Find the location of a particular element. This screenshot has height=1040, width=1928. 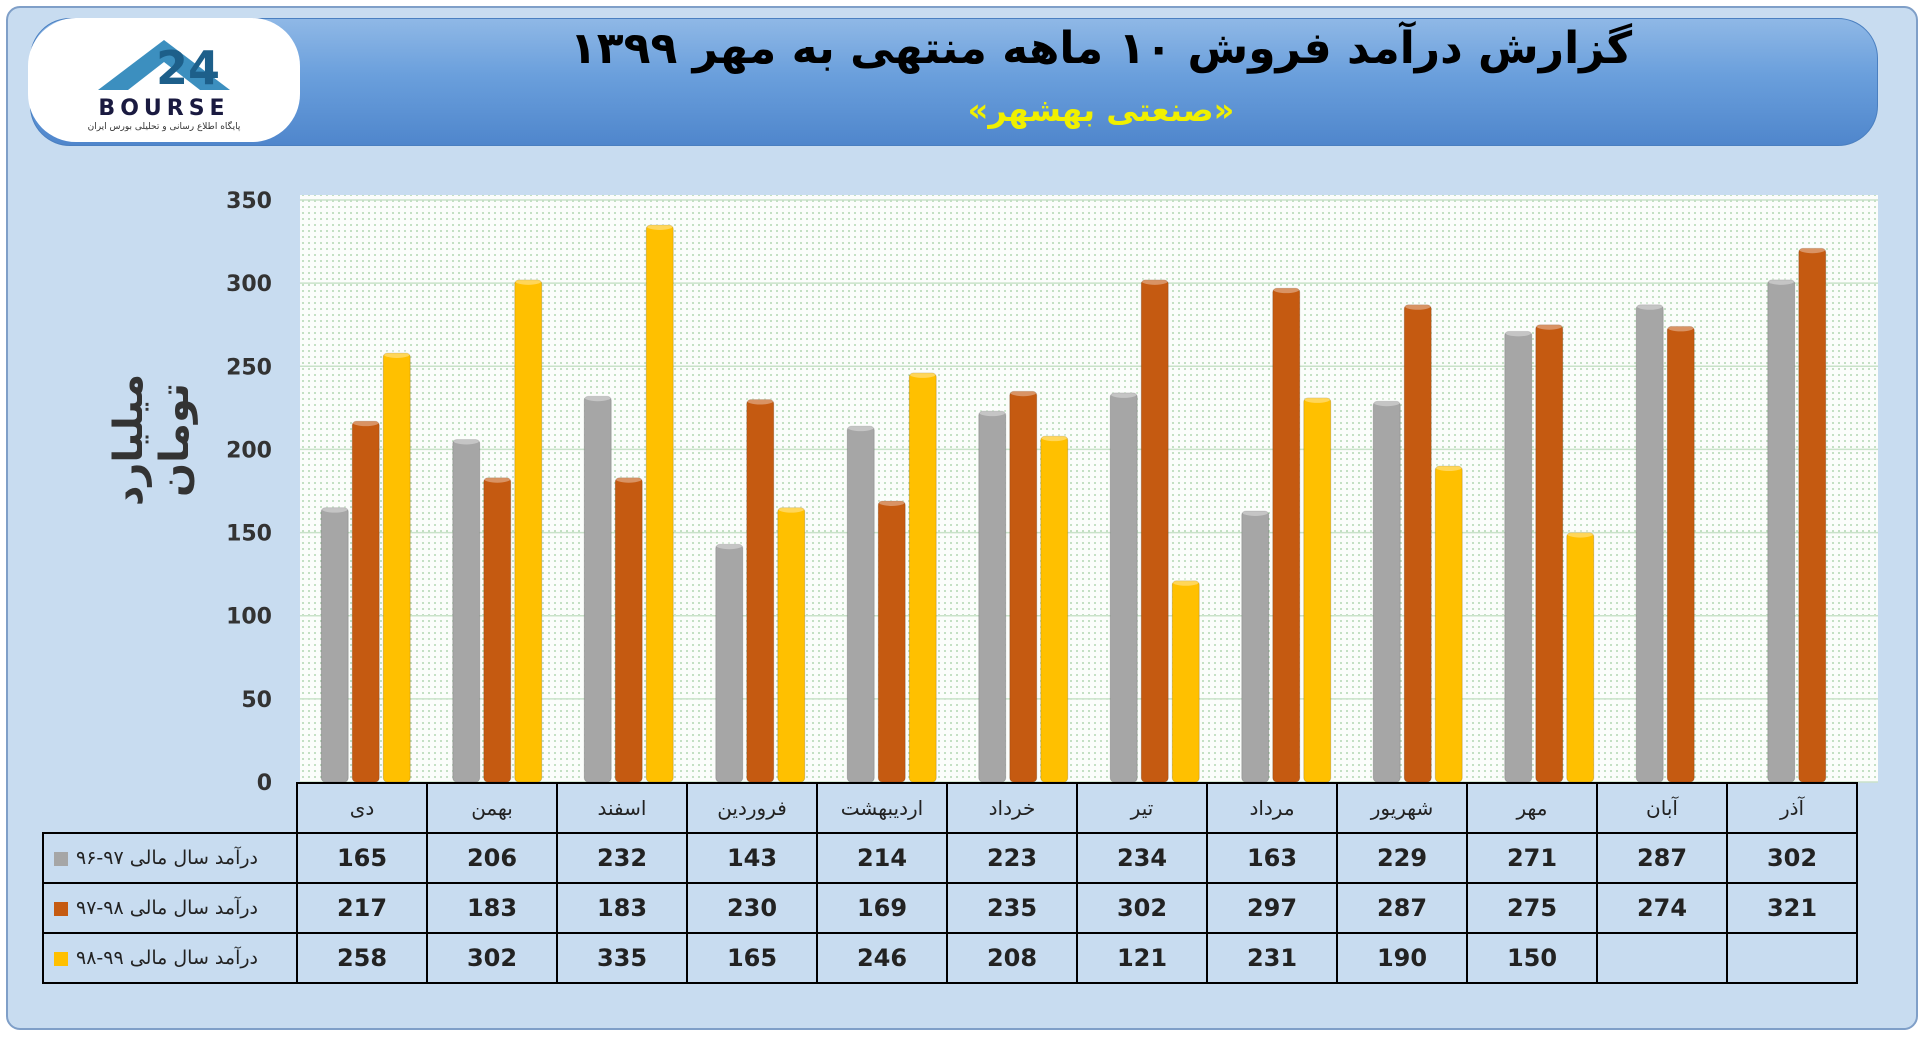

data-label: 232 is located at coordinates (622, 858).